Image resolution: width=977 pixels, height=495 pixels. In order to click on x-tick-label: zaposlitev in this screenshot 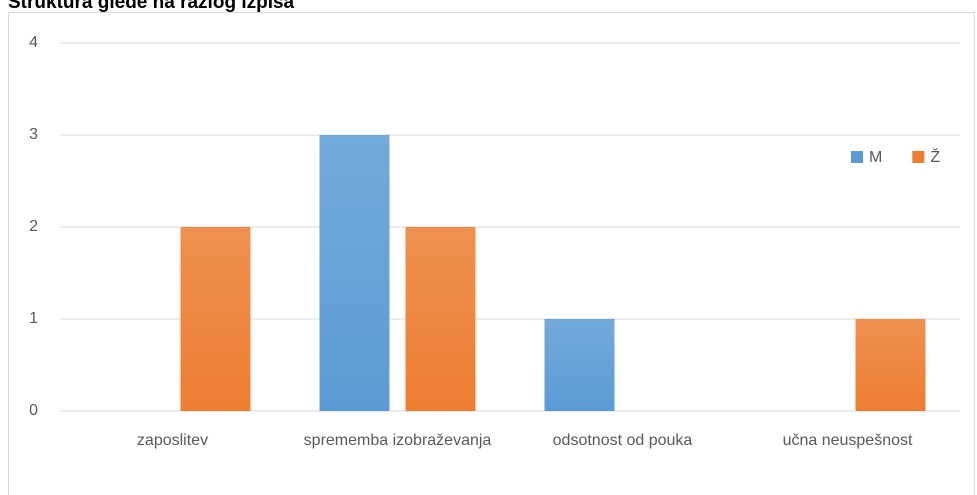, I will do `click(172, 440)`.